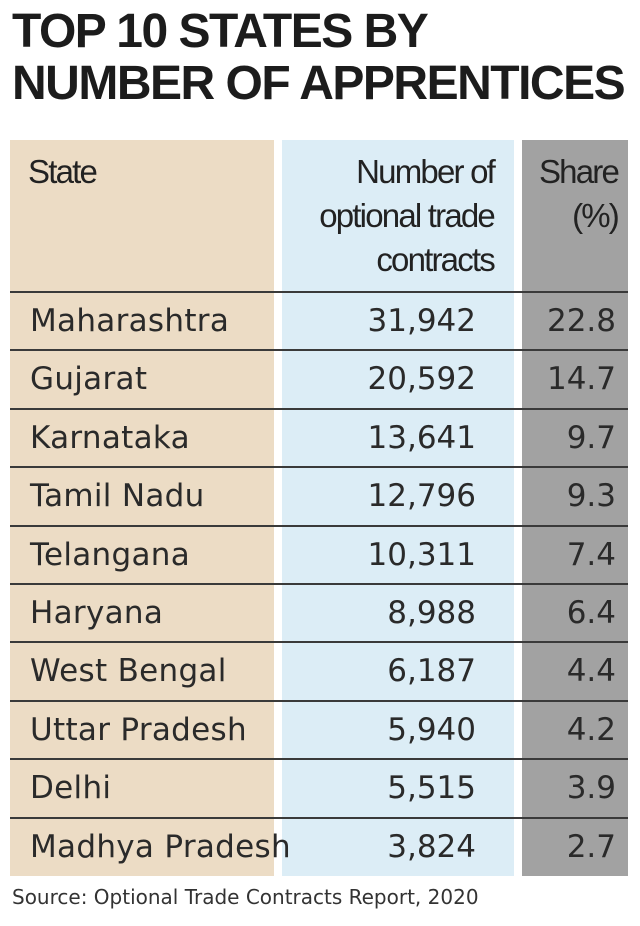  I want to click on table-row: Telangana 10,311 7.4, so click(319, 555).